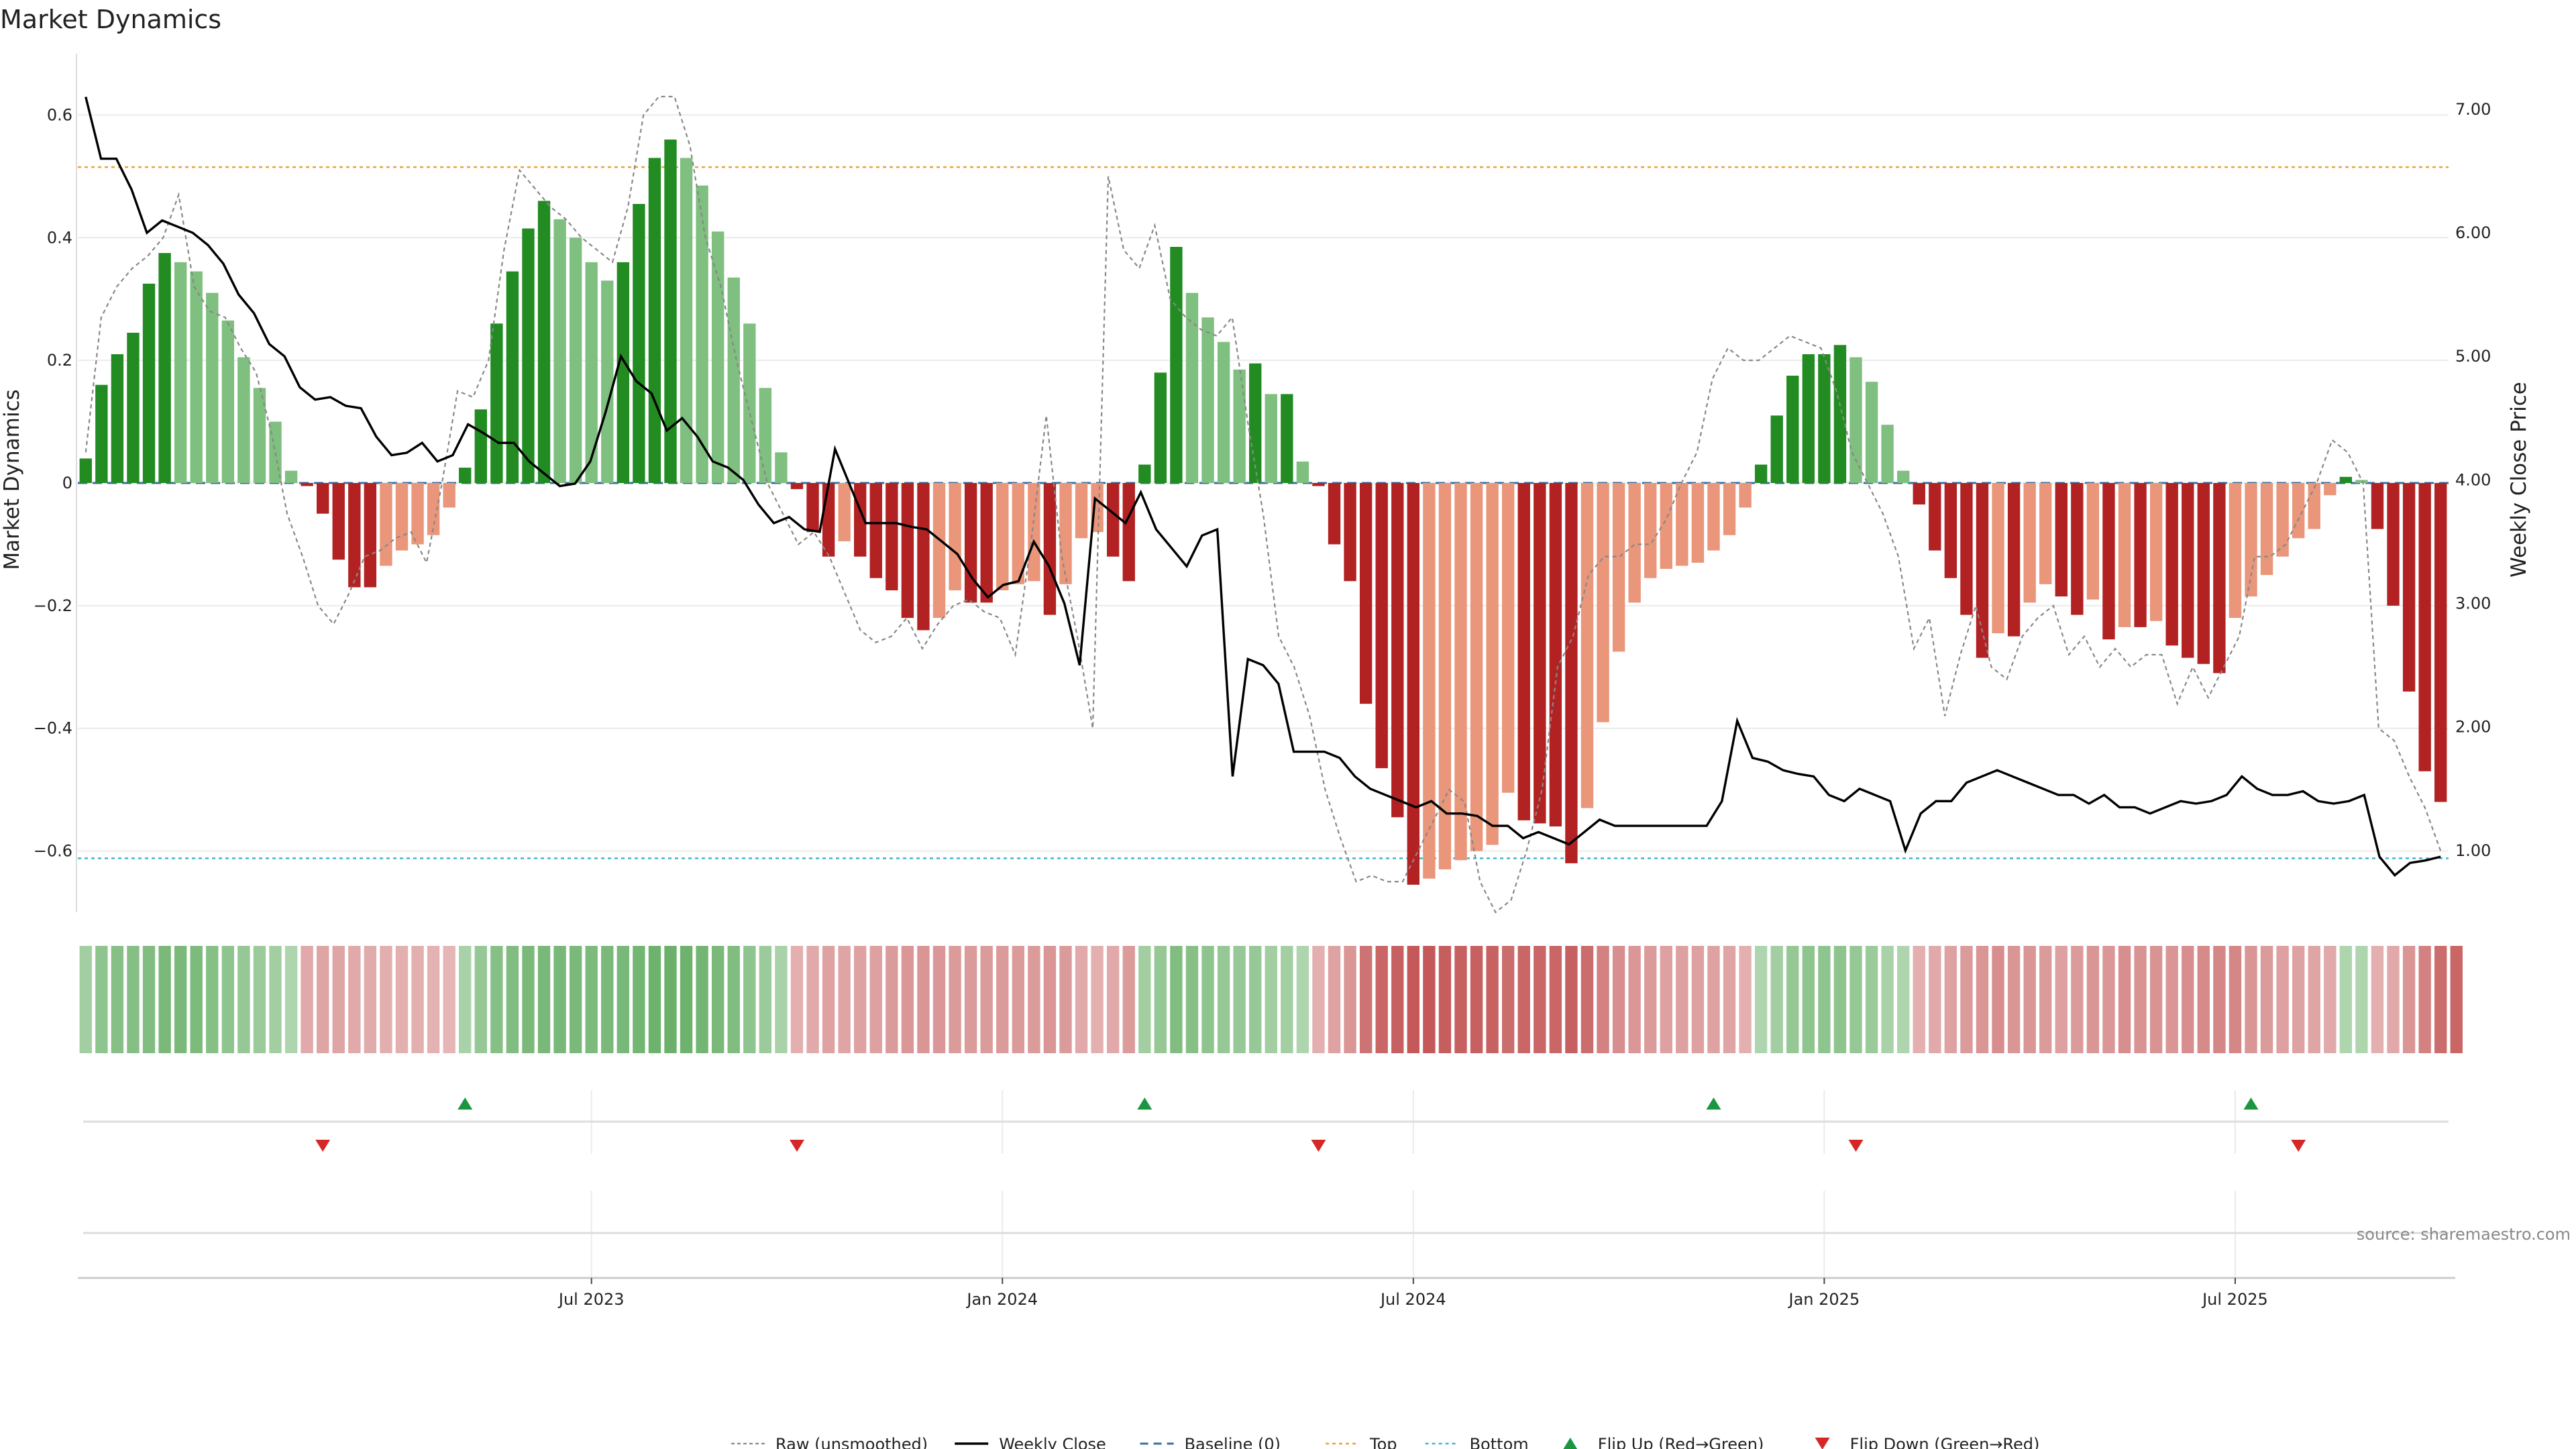  Describe the element at coordinates (1570, 1443) in the screenshot. I see `legend-swatch-flip-up` at that location.